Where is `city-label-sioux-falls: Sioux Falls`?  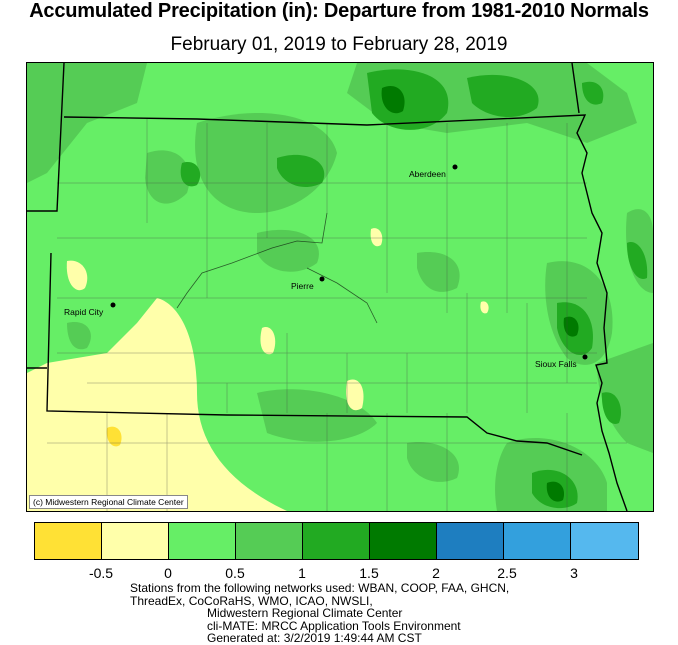 city-label-sioux-falls: Sioux Falls is located at coordinates (556, 364).